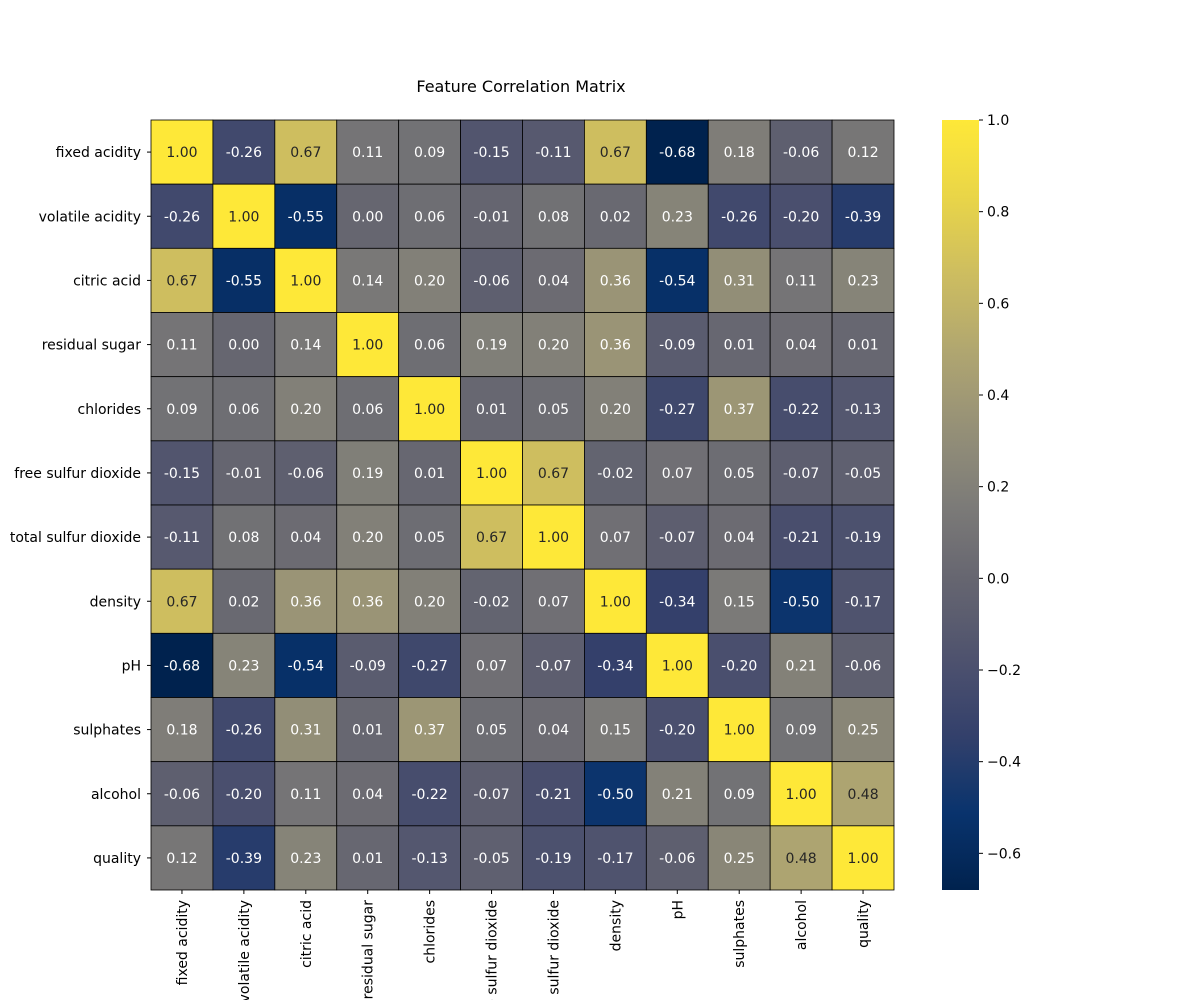 The width and height of the screenshot is (1200, 1000). Describe the element at coordinates (244, 474) in the screenshot. I see `cell-value-label: -0.01` at that location.